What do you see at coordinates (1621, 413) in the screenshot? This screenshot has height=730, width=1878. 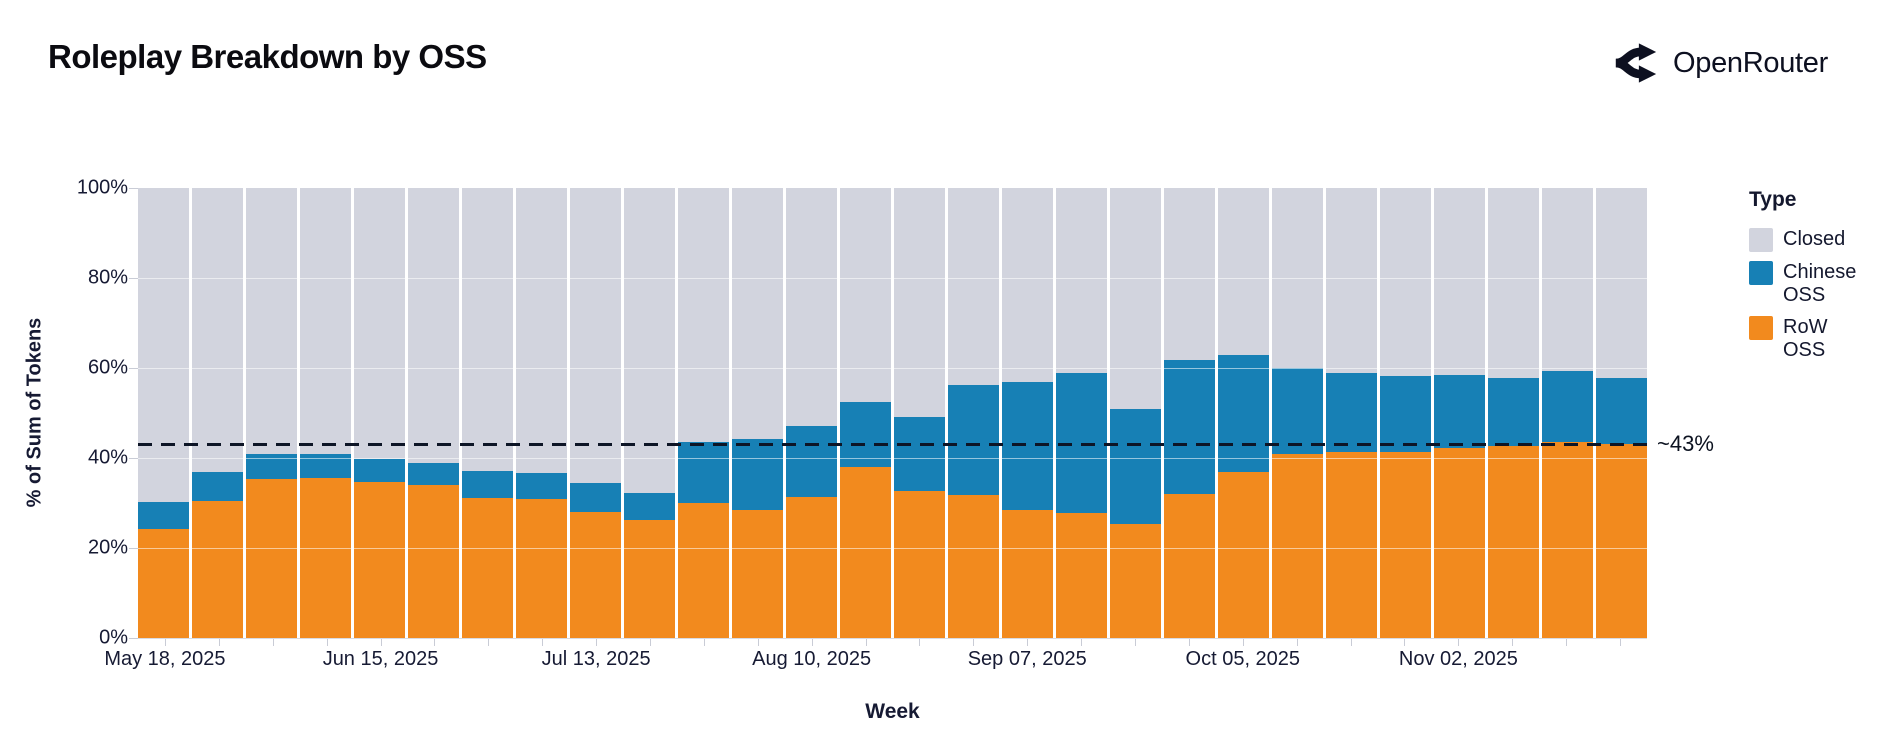 I see `bar-nov-23-2025` at bounding box center [1621, 413].